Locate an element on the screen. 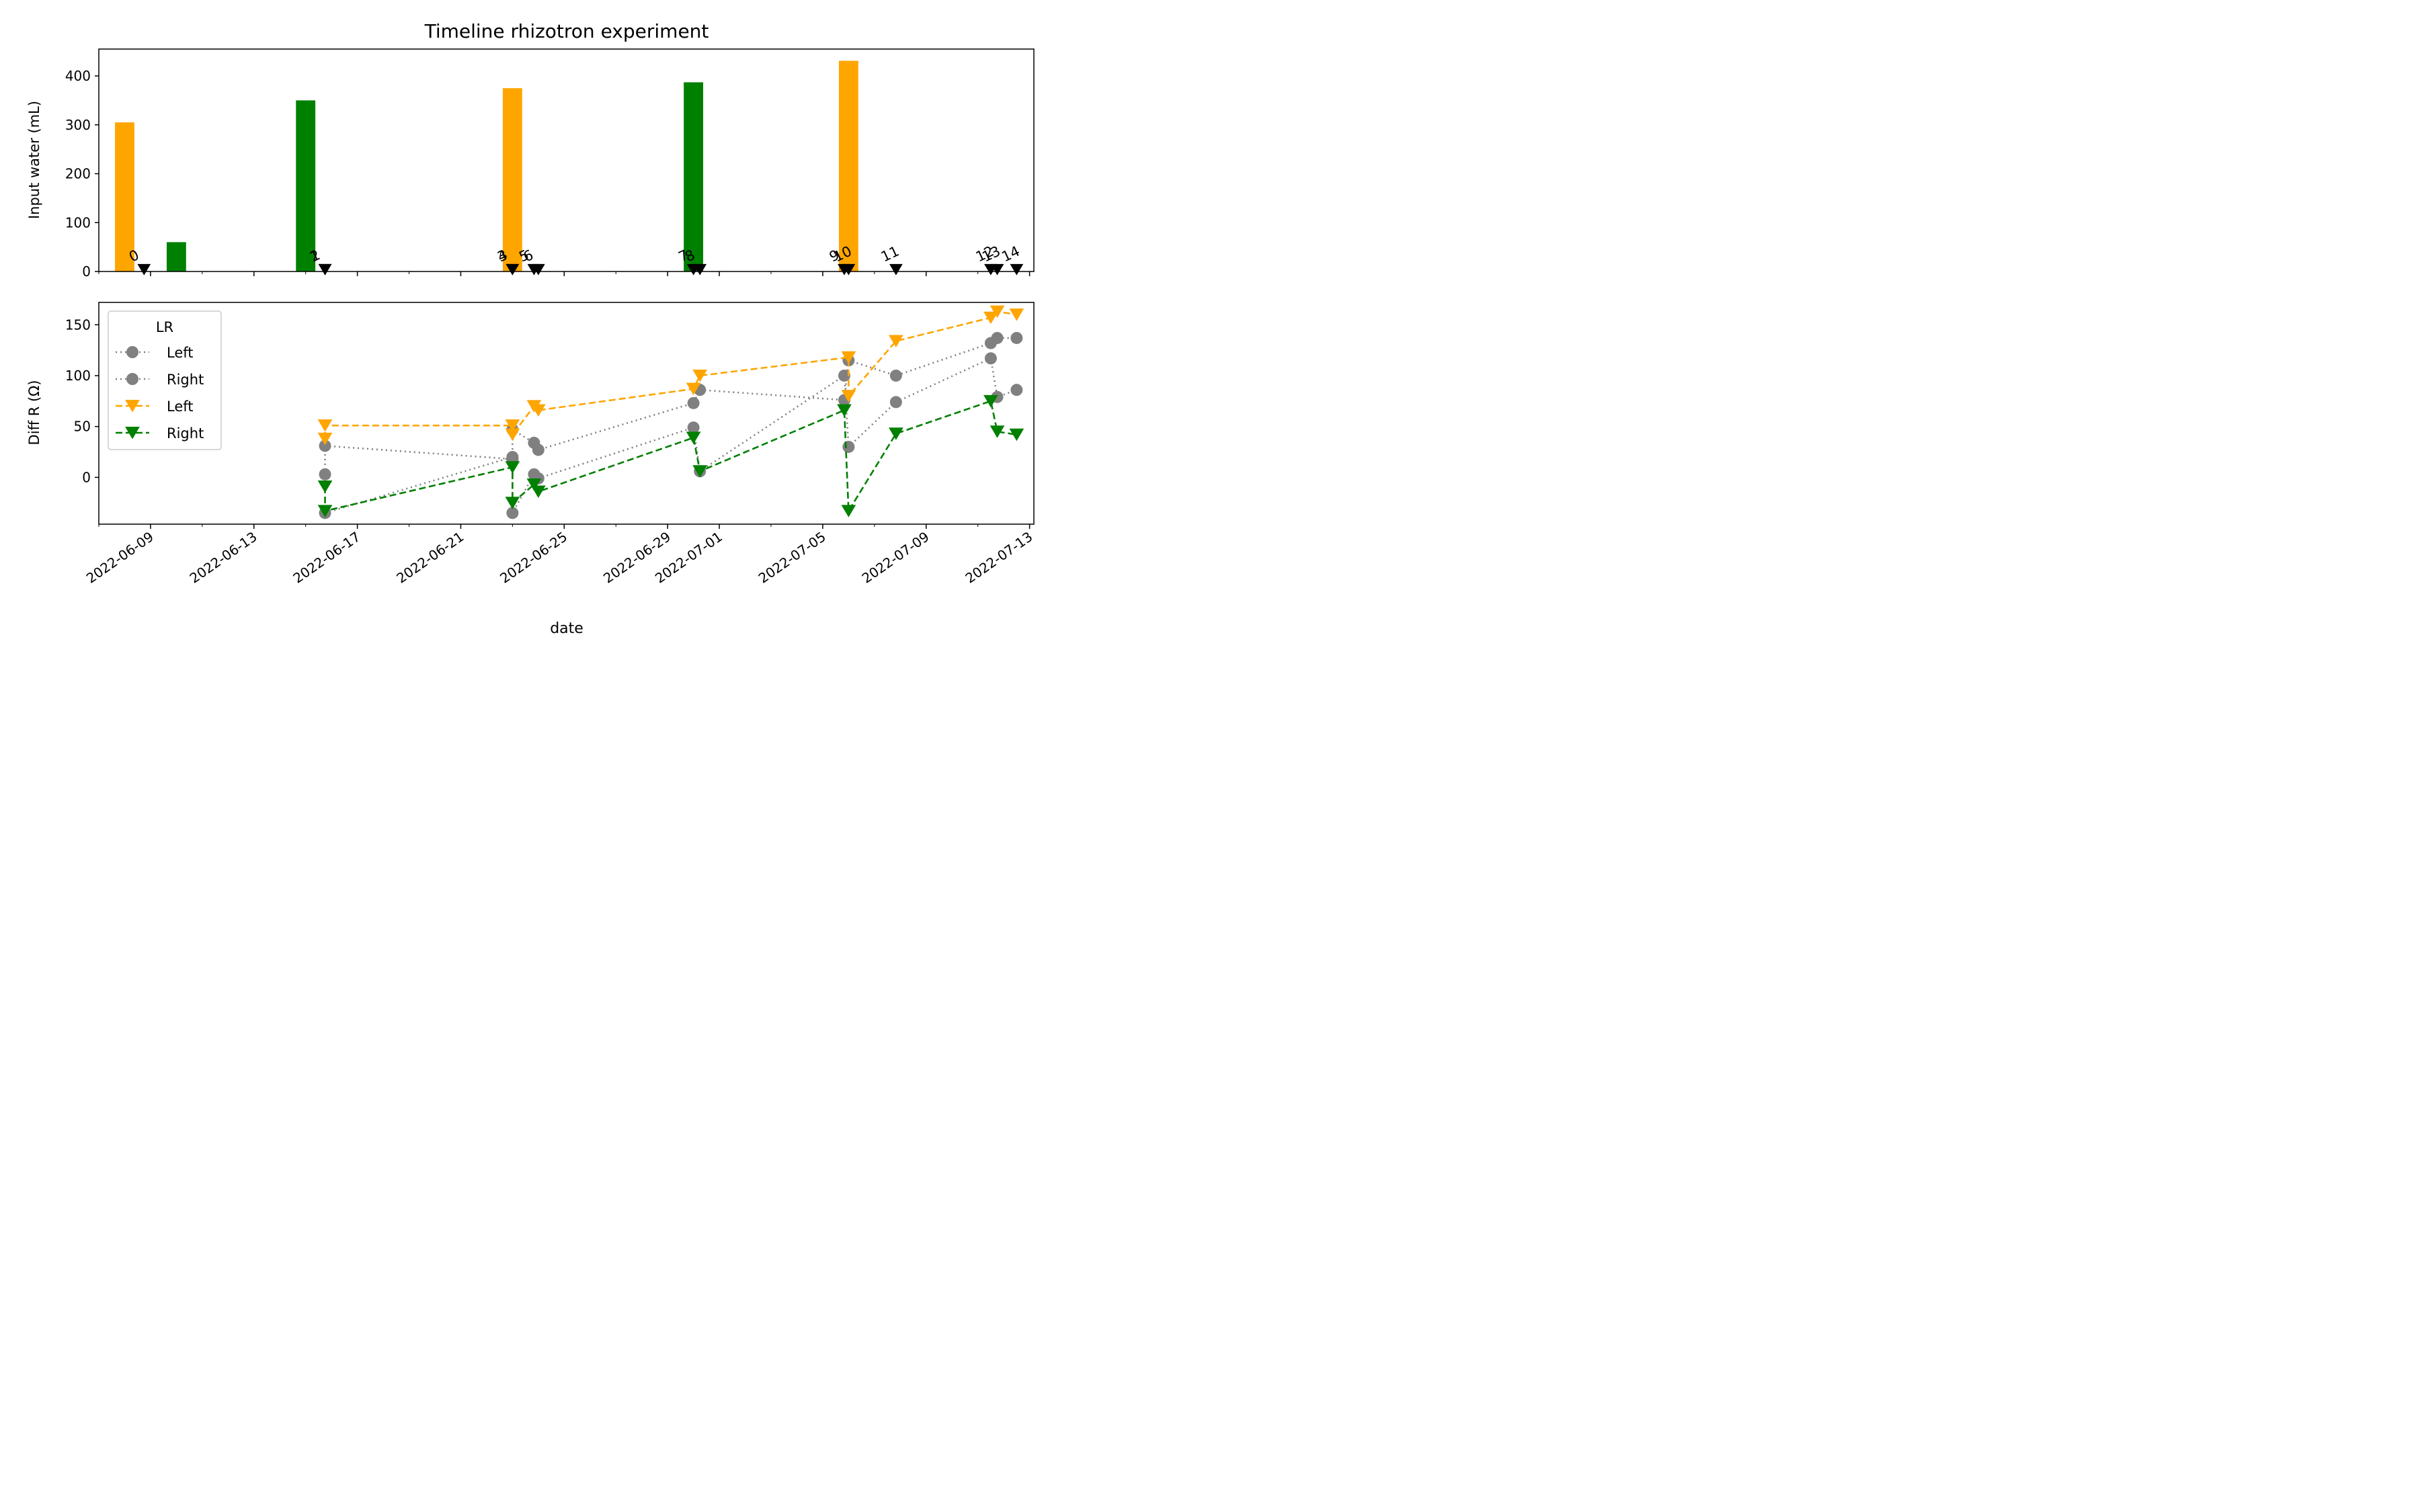 This screenshot has height=1512, width=2420. x-tick-label: 2022-06-17 is located at coordinates (326, 557).